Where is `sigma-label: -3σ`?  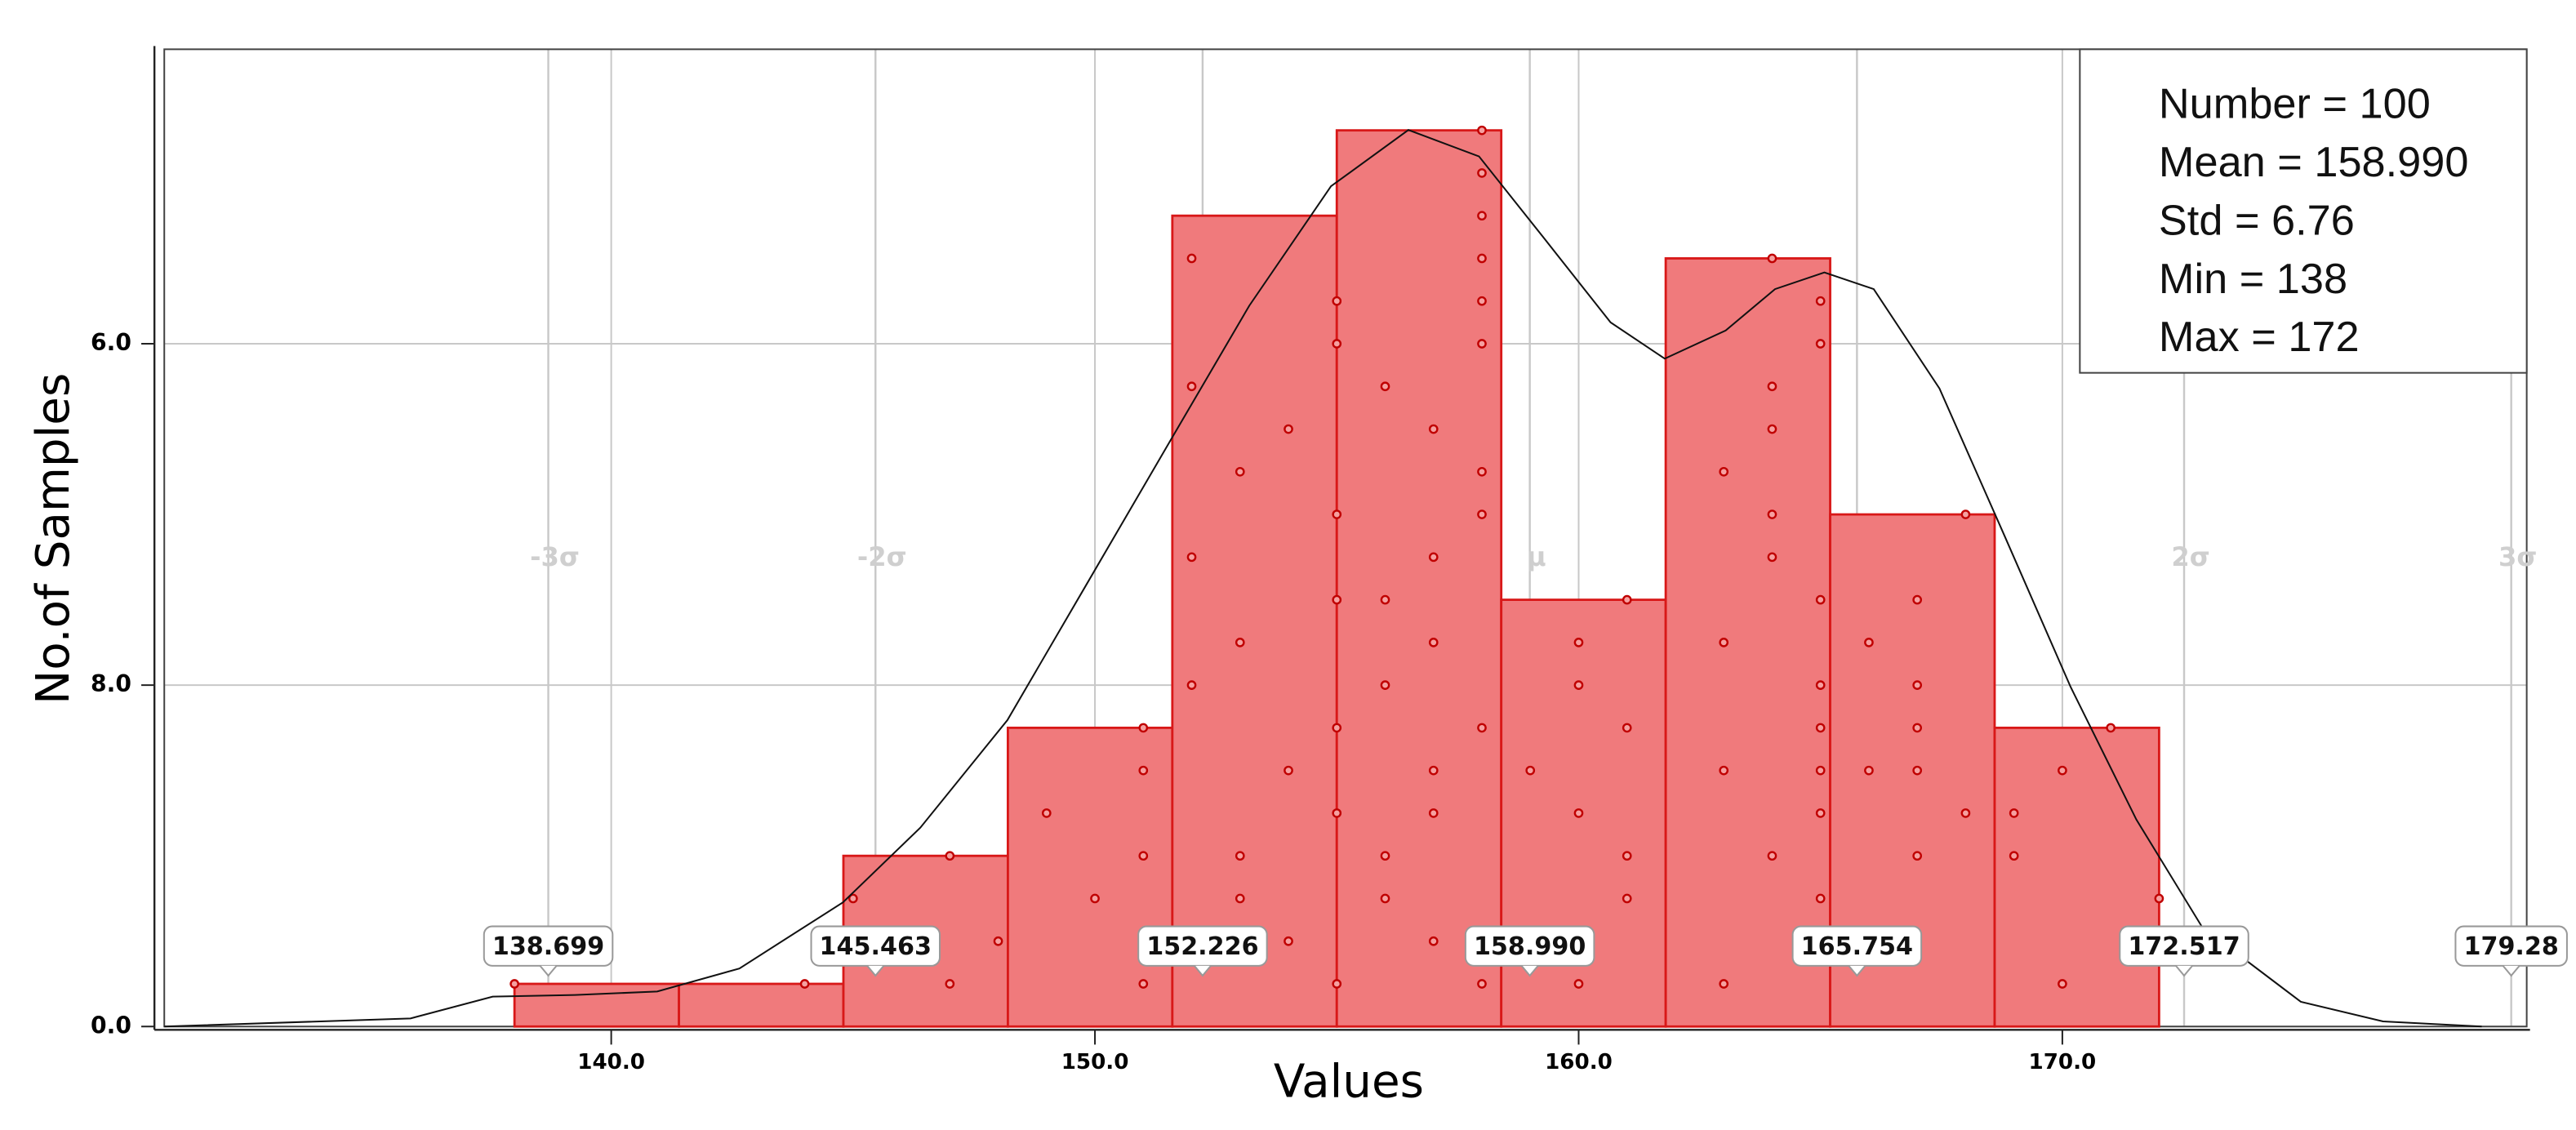
sigma-label: -3σ is located at coordinates (555, 556).